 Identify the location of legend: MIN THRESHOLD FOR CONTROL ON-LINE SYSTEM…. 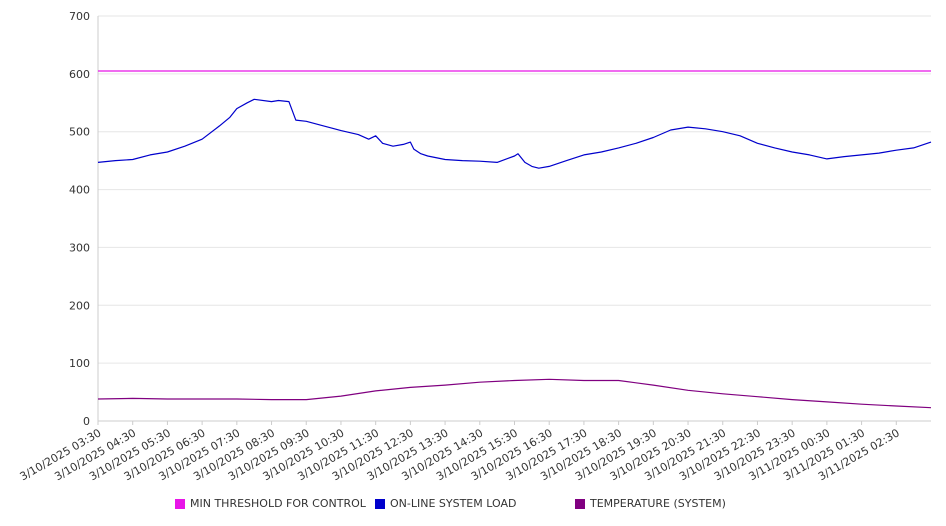
(473, 506).